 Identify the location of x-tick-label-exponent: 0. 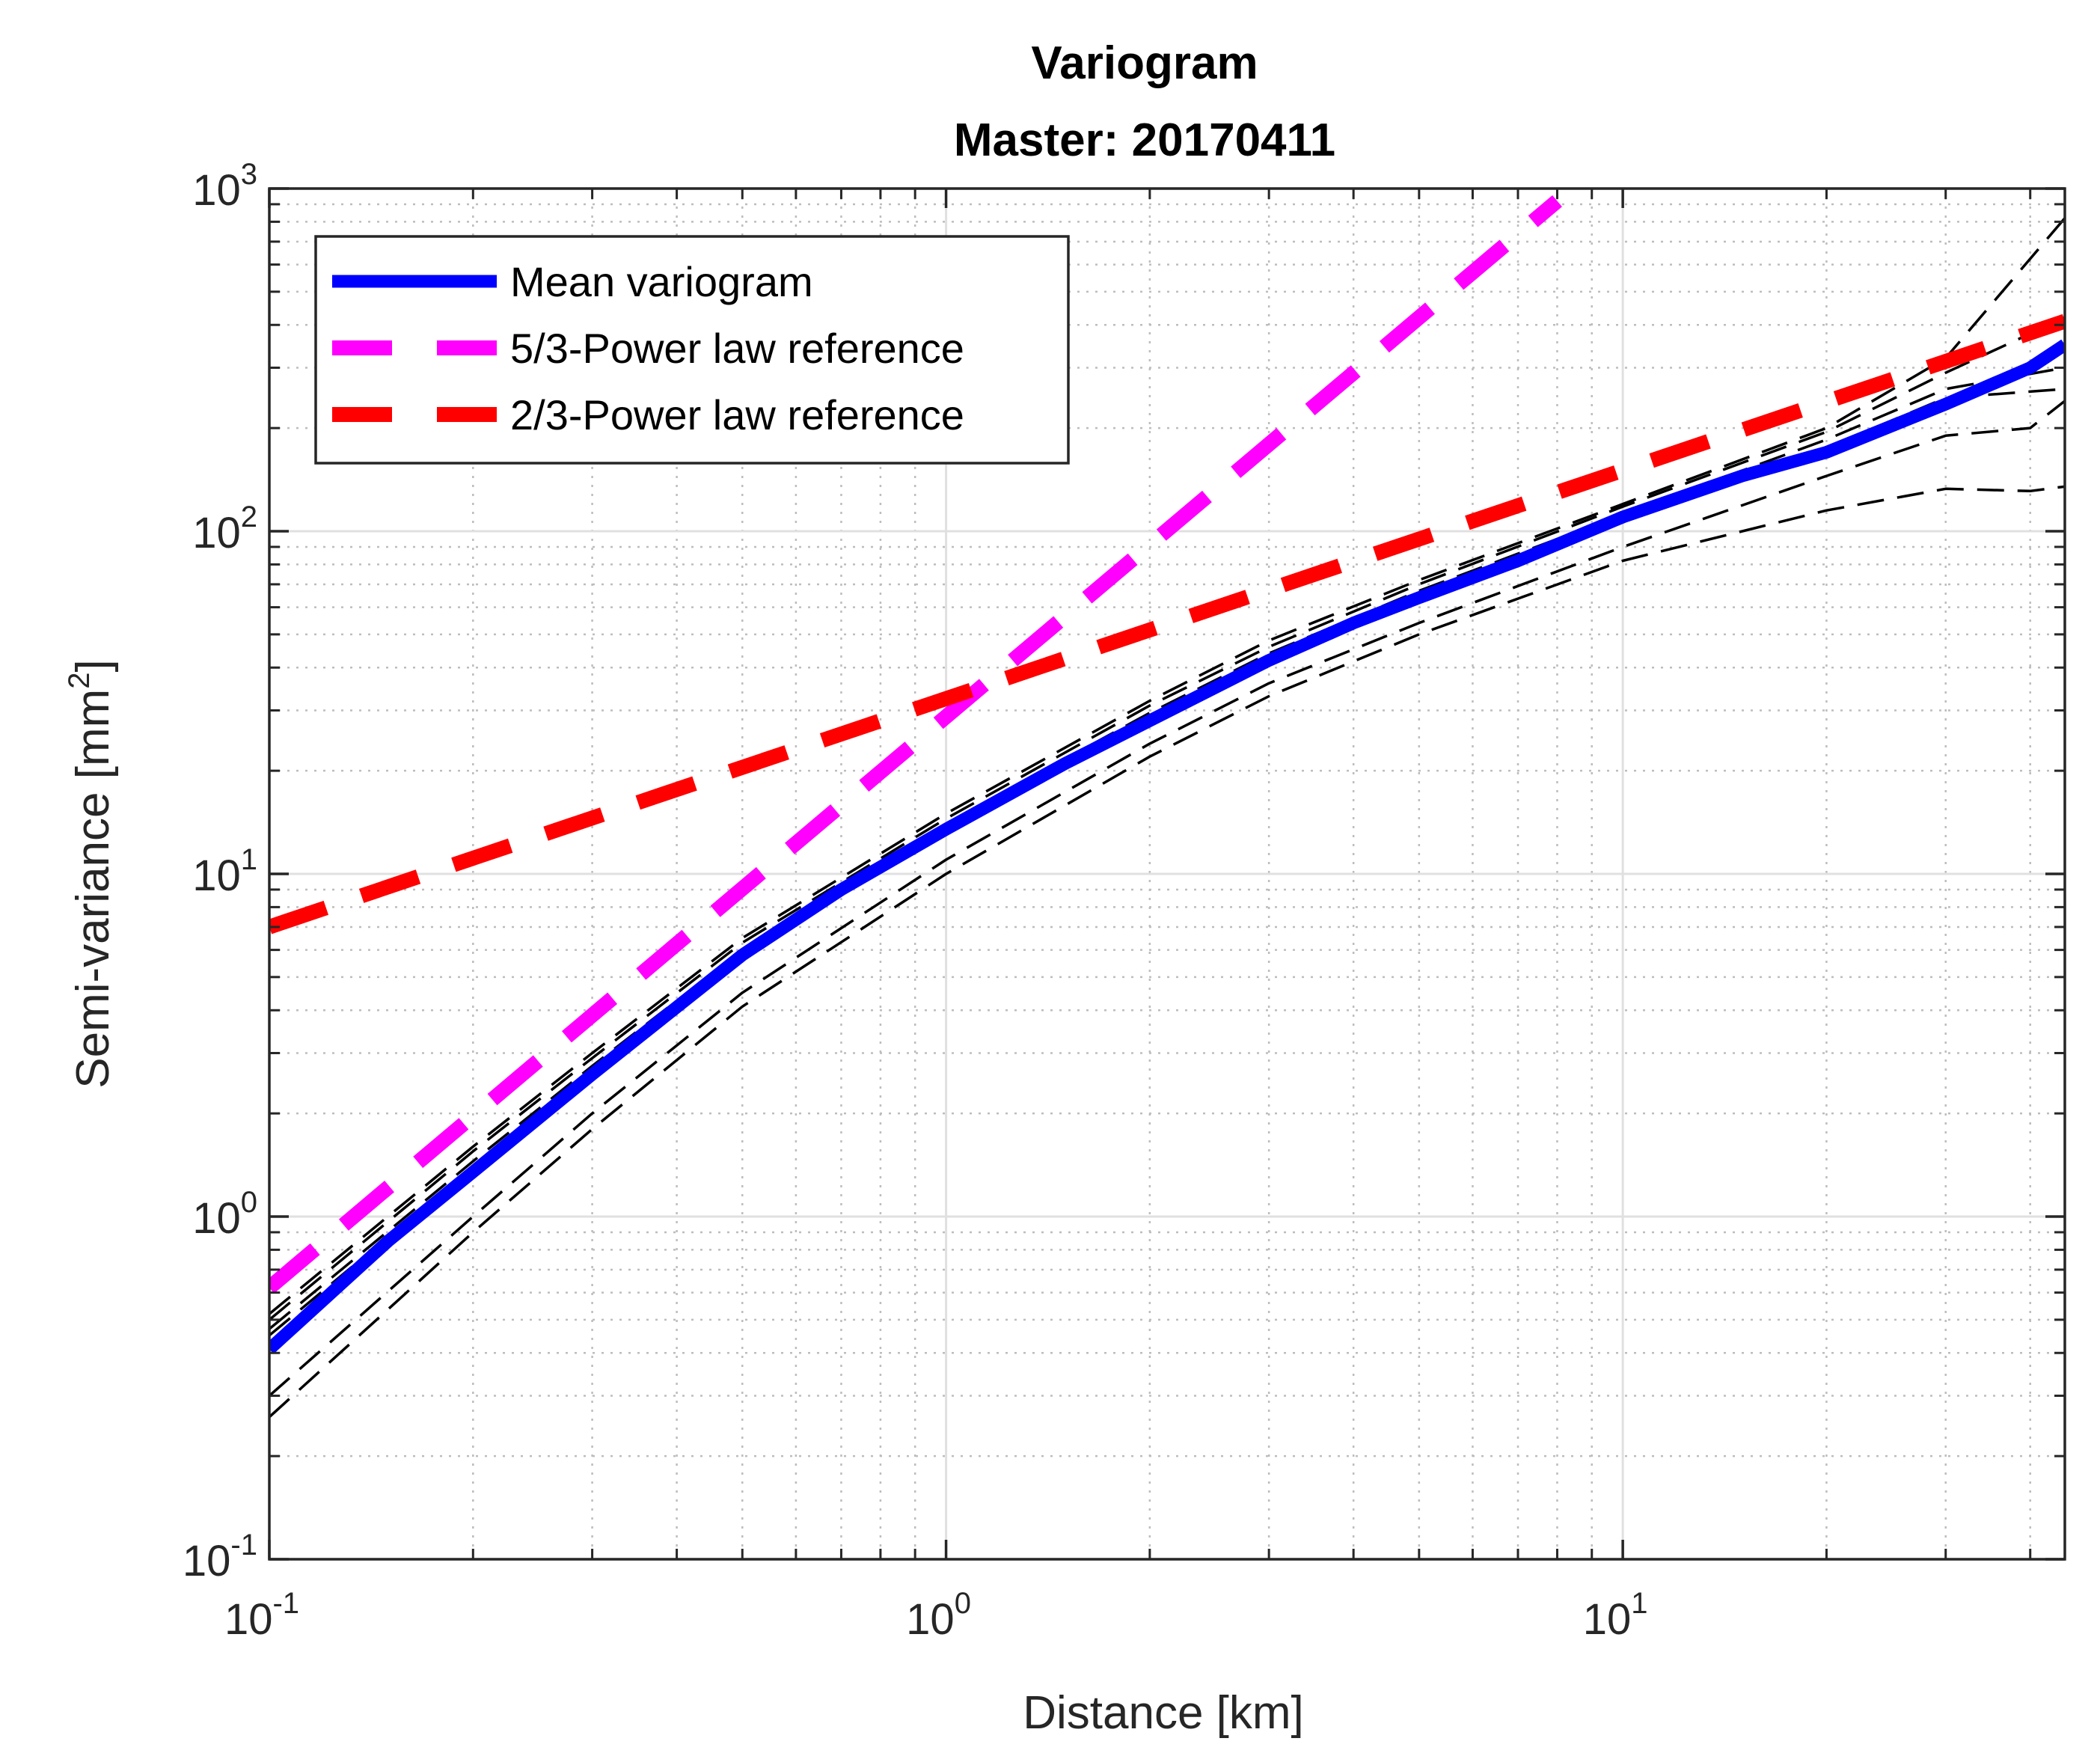
(963, 1603).